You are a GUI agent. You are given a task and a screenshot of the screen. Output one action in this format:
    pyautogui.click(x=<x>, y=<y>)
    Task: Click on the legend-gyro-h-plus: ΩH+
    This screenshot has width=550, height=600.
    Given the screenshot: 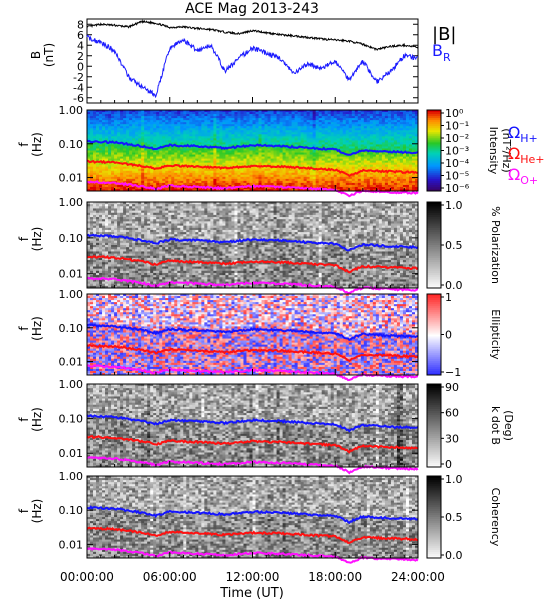 What is the action you would take?
    pyautogui.click(x=523, y=134)
    